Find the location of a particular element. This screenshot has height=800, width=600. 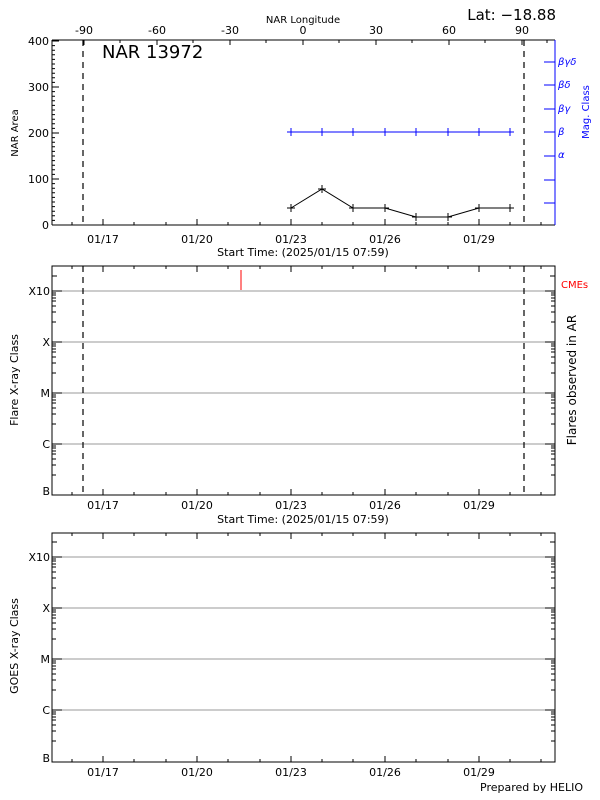

mag-tick-label: βγ is located at coordinates (564, 109).